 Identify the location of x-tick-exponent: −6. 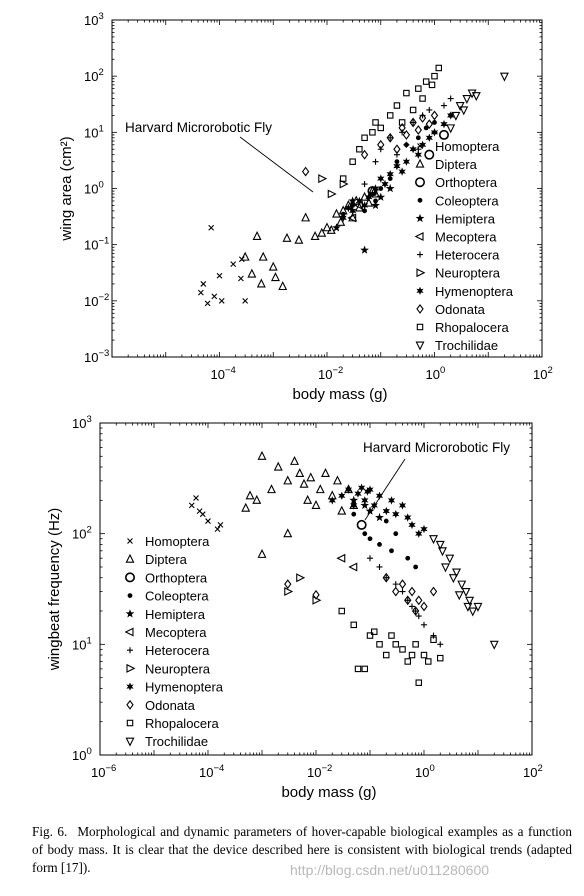
(110, 768).